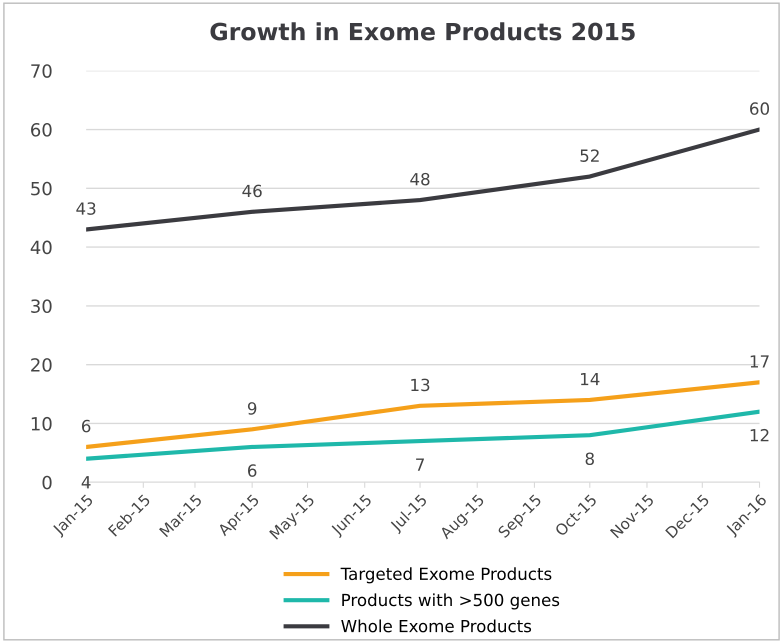 This screenshot has width=783, height=643. Describe the element at coordinates (41, 247) in the screenshot. I see `y-tick-label: 40` at that location.